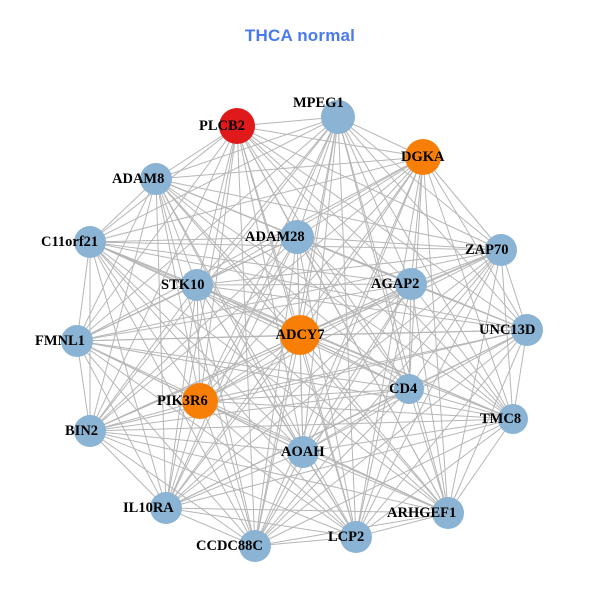  What do you see at coordinates (338, 117) in the screenshot?
I see `graph-node-mpeg1` at bounding box center [338, 117].